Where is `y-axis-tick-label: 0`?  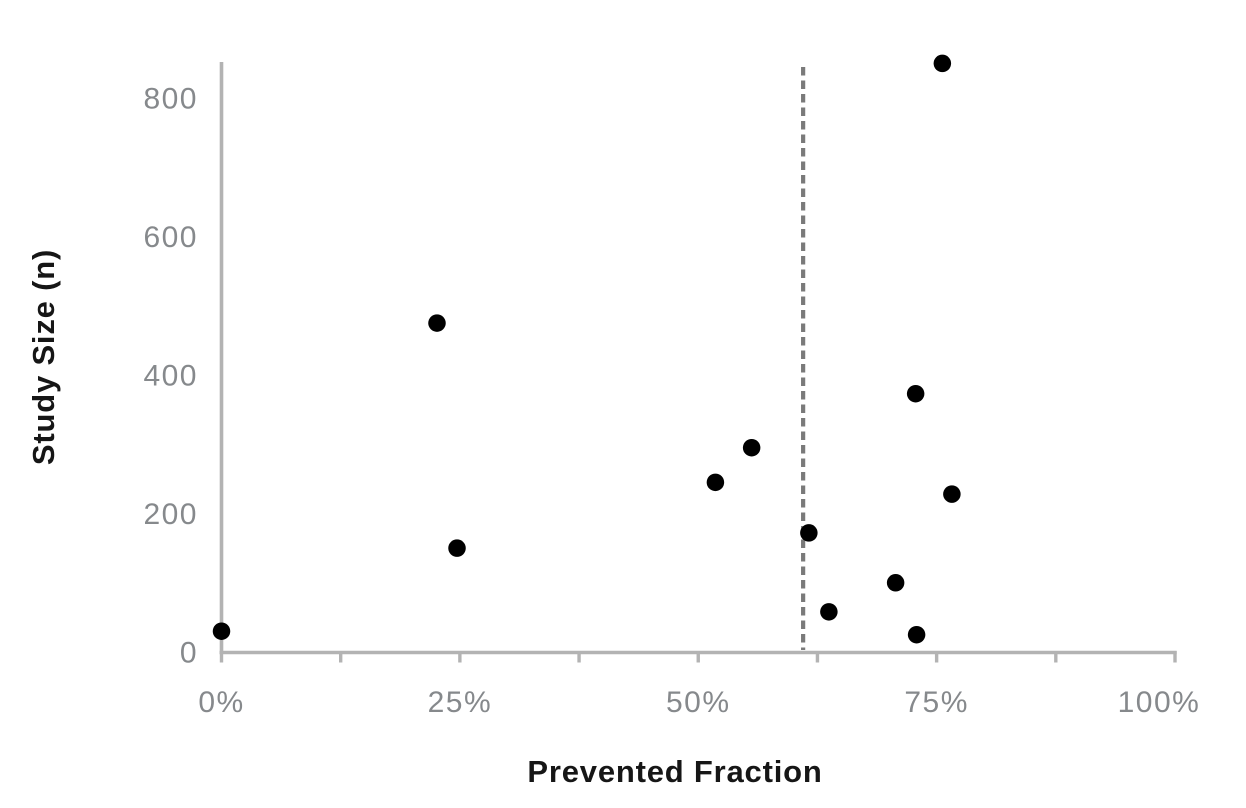
y-axis-tick-label: 0 is located at coordinates (189, 653).